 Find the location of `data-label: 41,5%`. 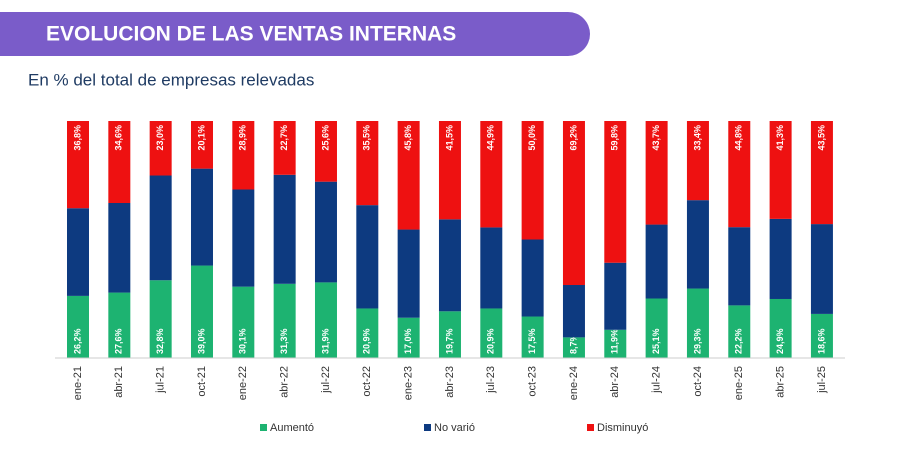

data-label: 41,5% is located at coordinates (449, 138).